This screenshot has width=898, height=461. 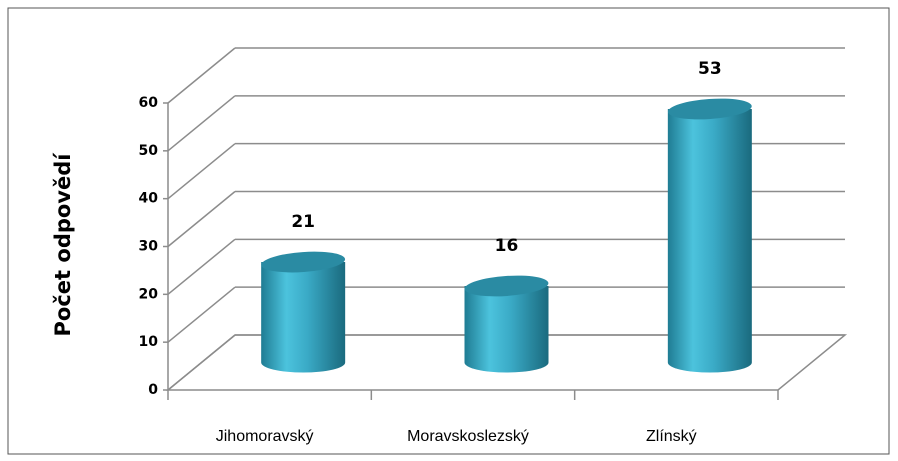 I want to click on x-tick-label: Jihomoravský, so click(x=265, y=436).